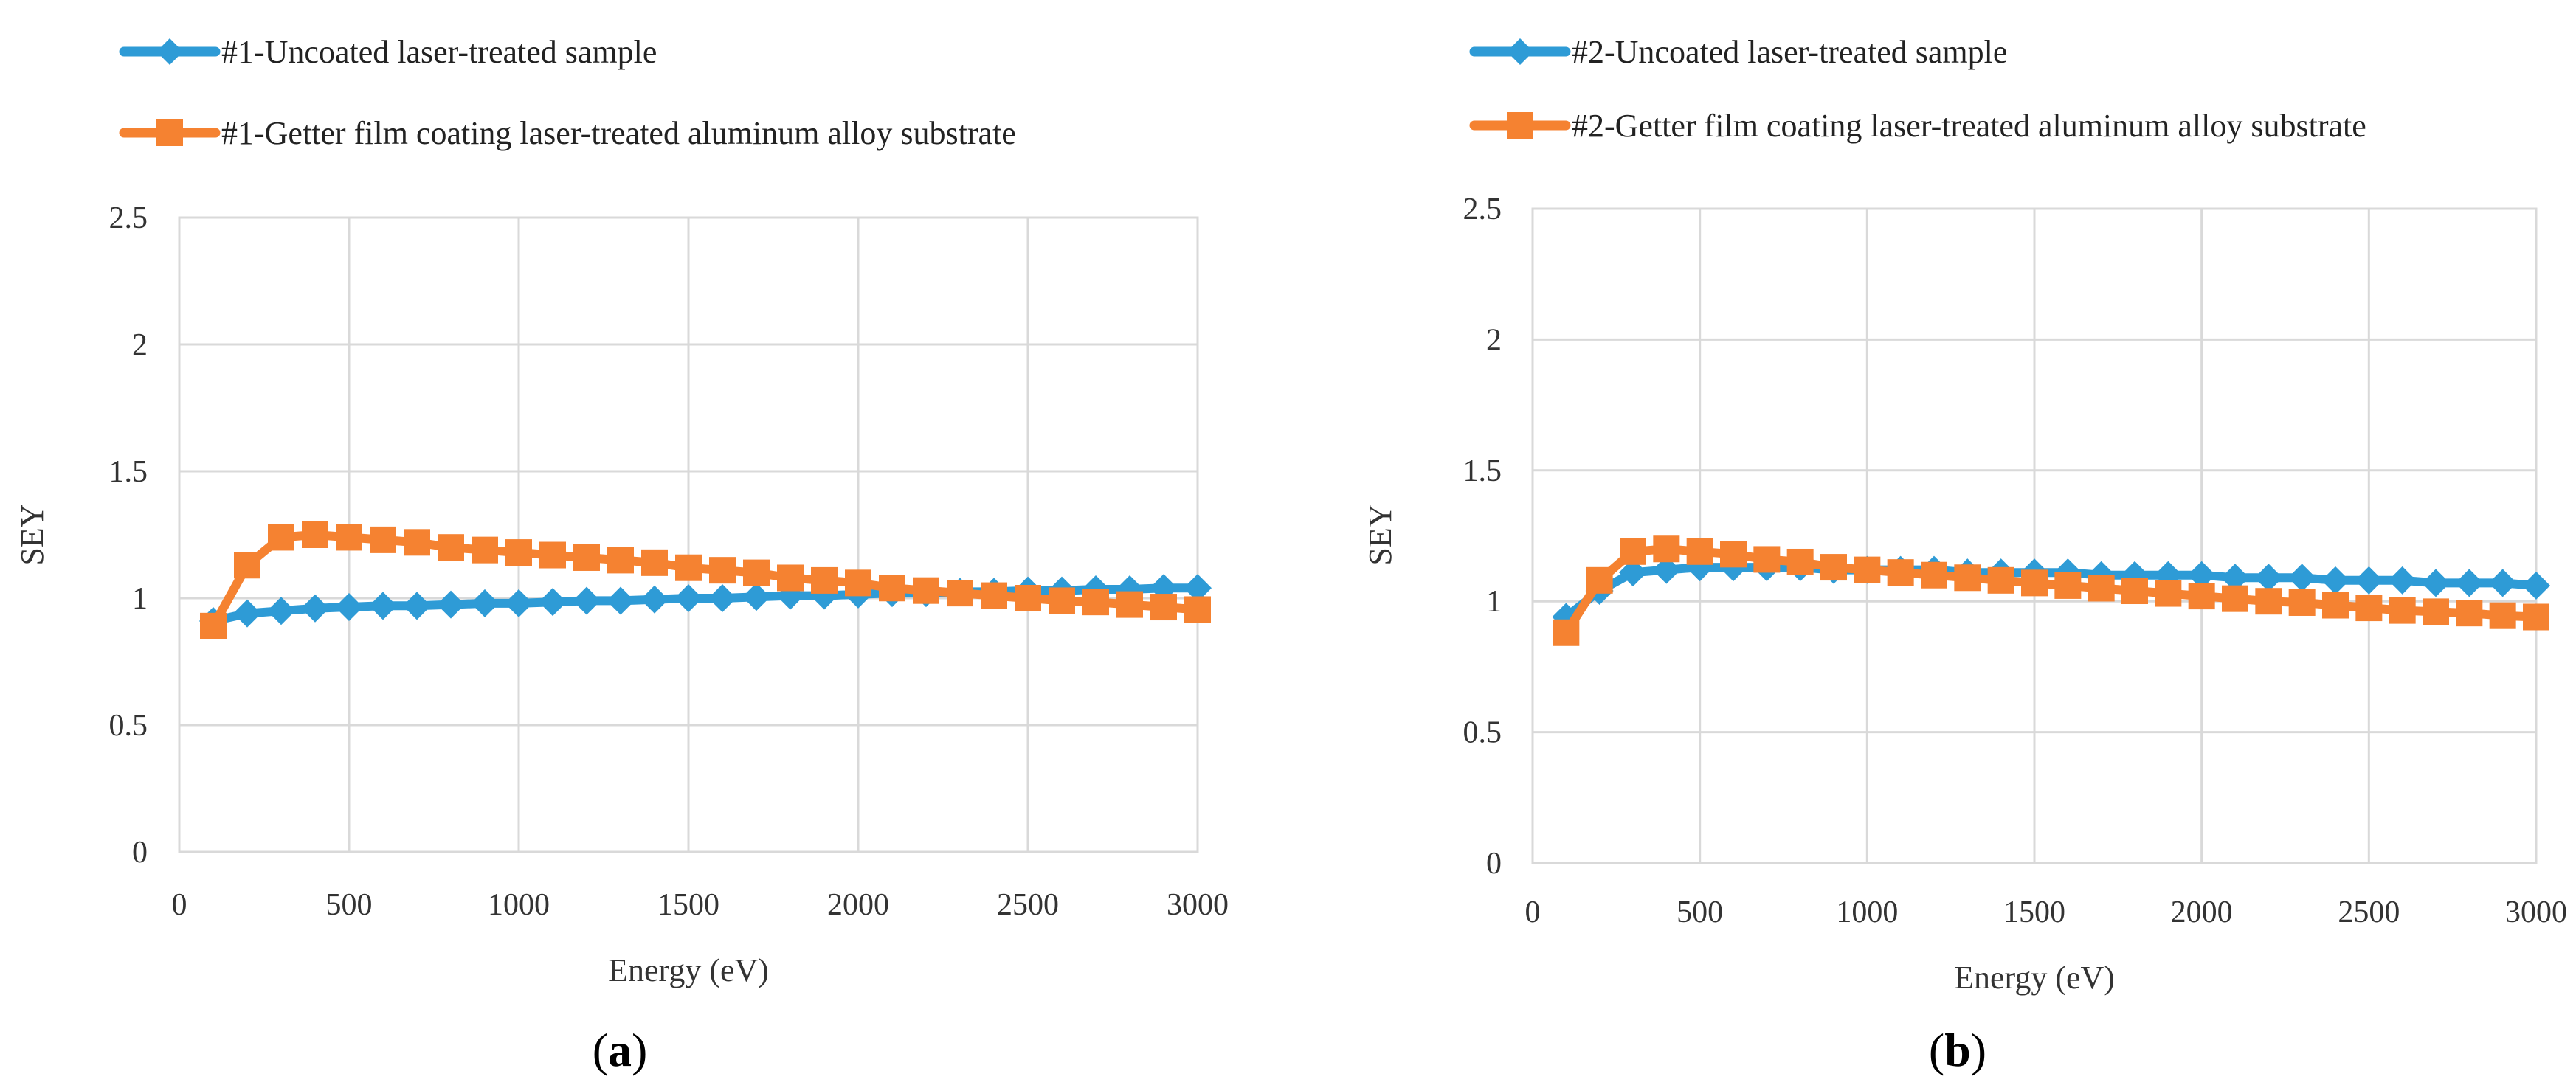 The width and height of the screenshot is (2576, 1085). Describe the element at coordinates (2051, 590) in the screenshot. I see `series-layer` at that location.